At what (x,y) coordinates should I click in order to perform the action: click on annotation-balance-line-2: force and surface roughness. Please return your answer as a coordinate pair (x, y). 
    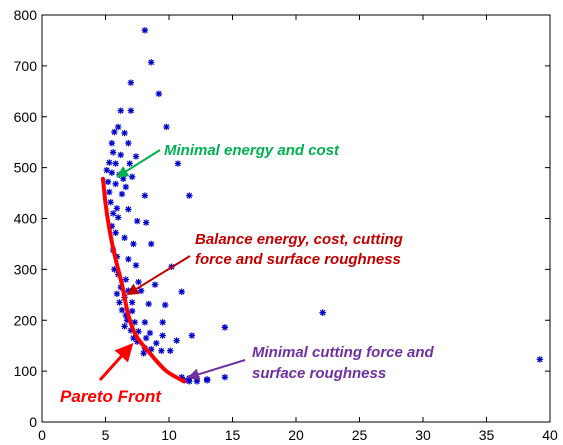
    Looking at the image, I should click on (298, 259).